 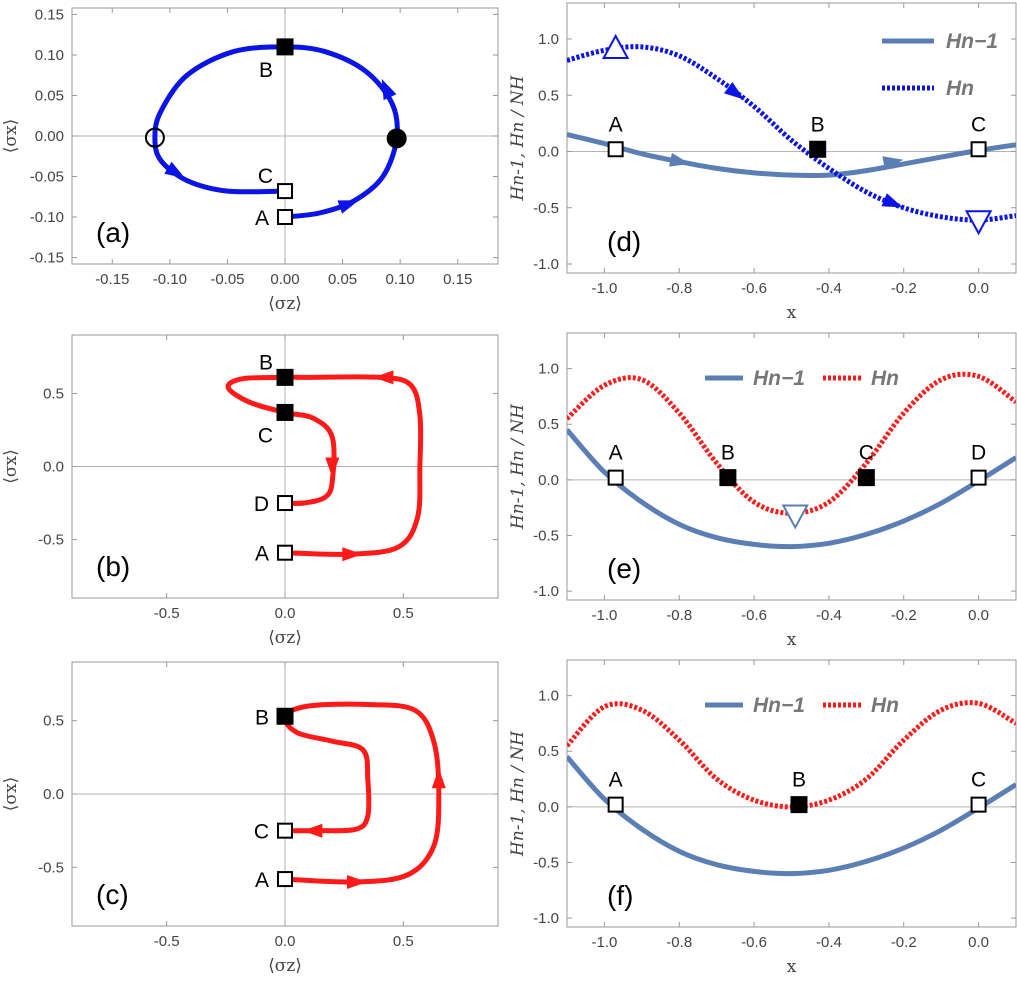 I want to click on plot-frame, so click(x=791, y=793).